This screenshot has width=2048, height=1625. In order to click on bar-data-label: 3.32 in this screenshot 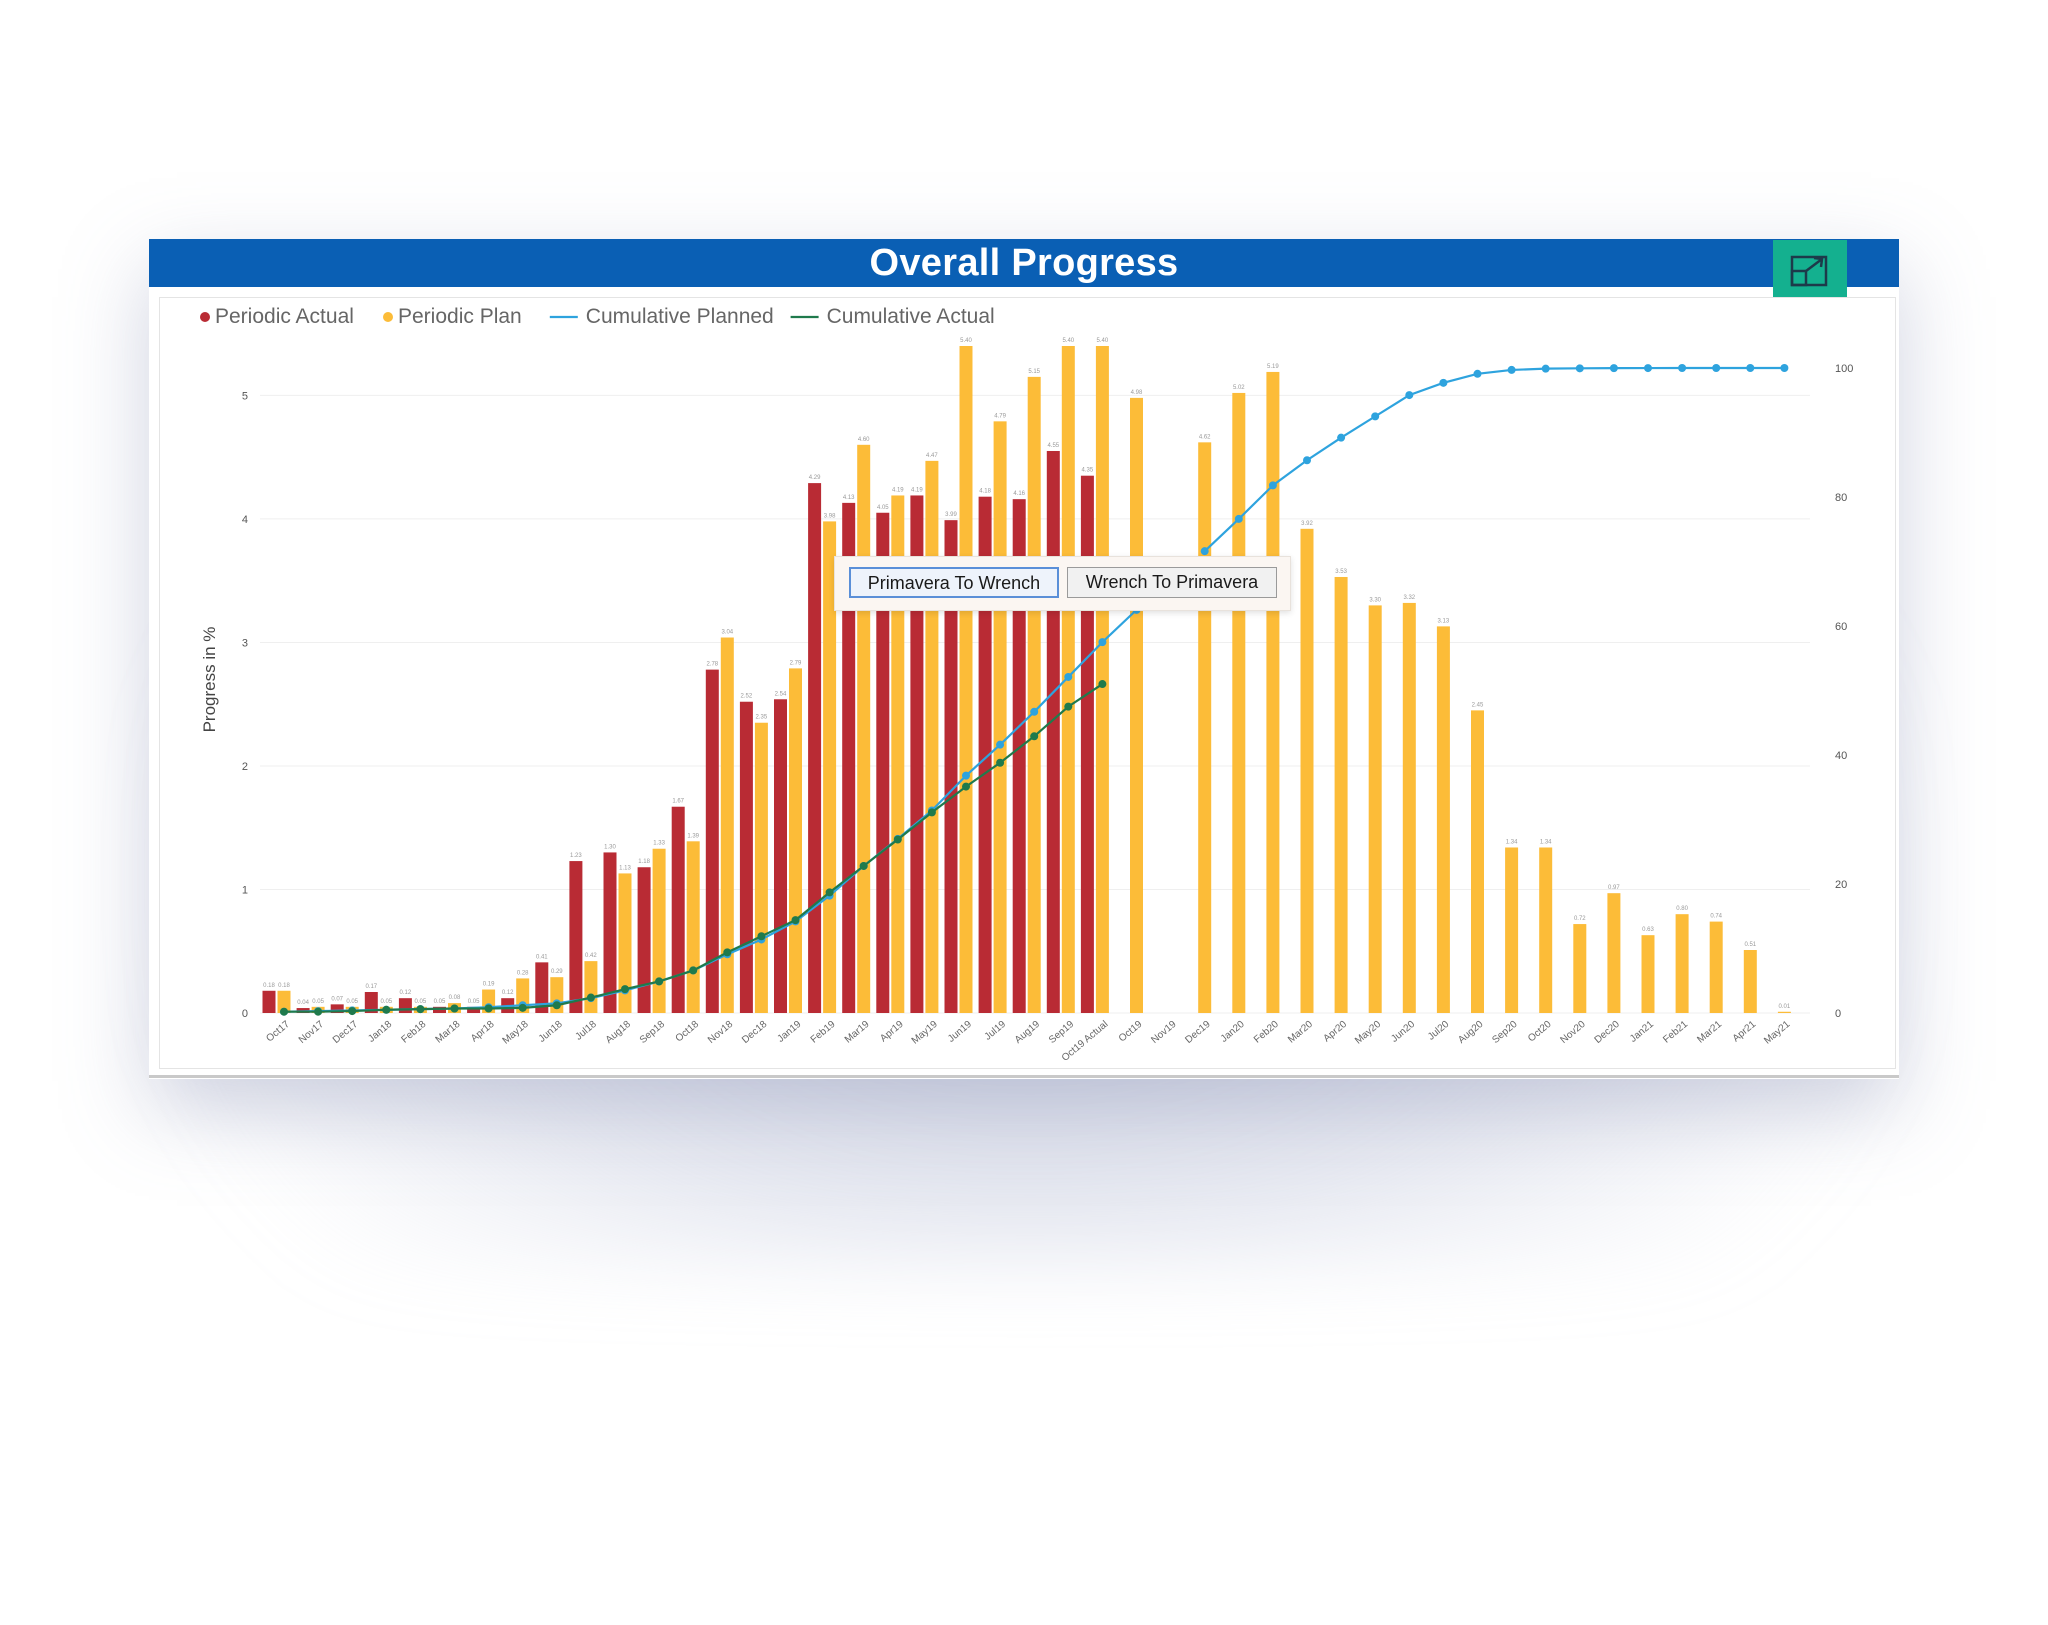, I will do `click(1409, 598)`.